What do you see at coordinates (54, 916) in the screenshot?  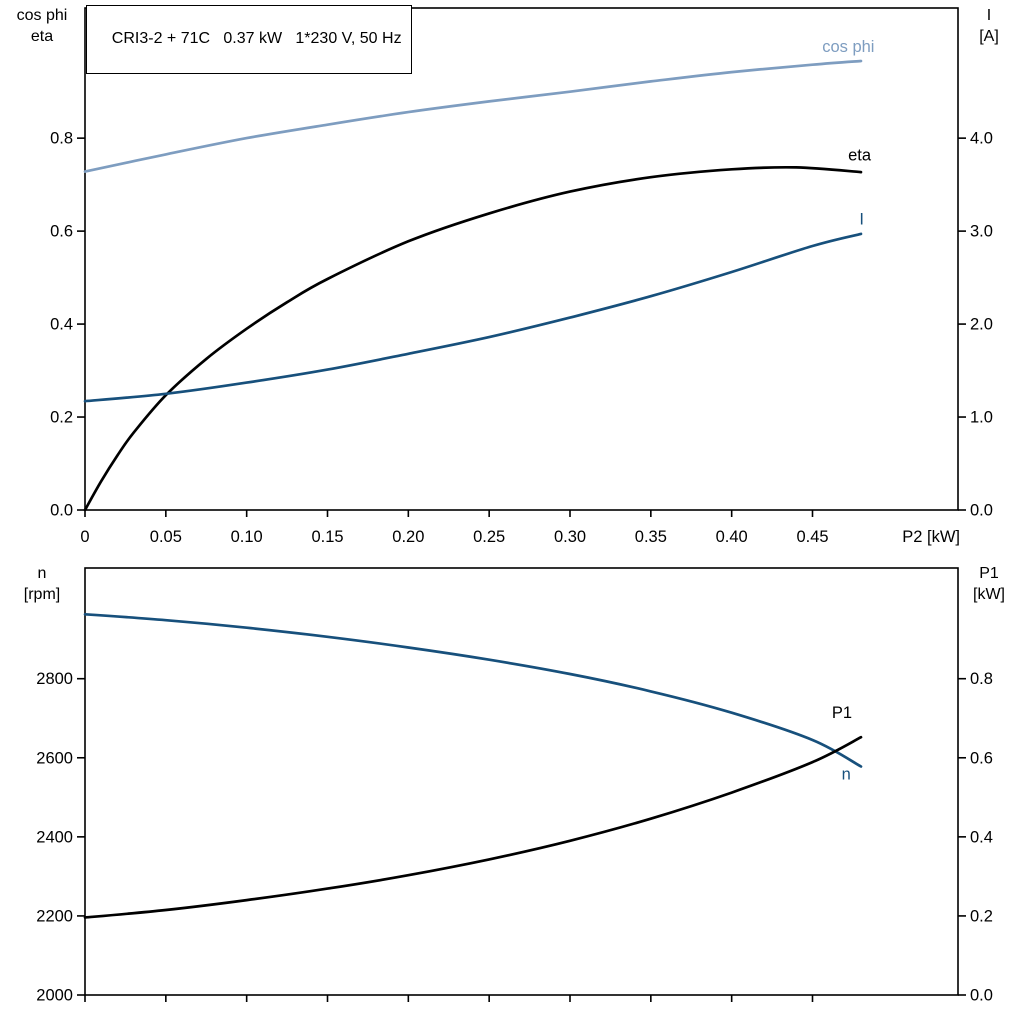 I see `left-tick-label: 2200` at bounding box center [54, 916].